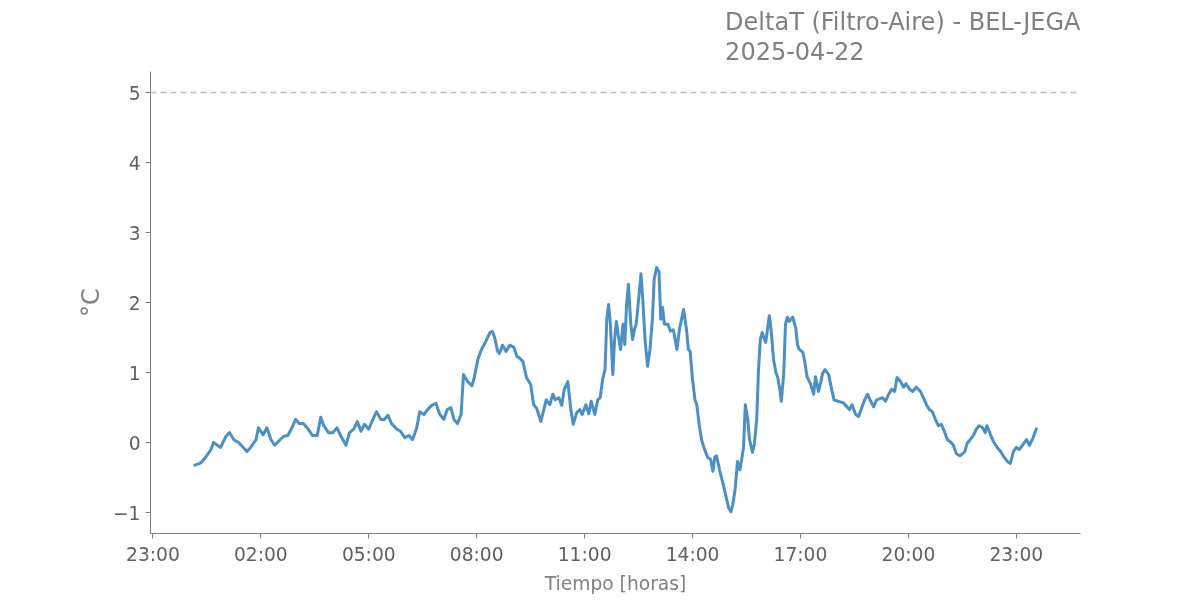  What do you see at coordinates (134, 163) in the screenshot?
I see `y-tick-label: 4` at bounding box center [134, 163].